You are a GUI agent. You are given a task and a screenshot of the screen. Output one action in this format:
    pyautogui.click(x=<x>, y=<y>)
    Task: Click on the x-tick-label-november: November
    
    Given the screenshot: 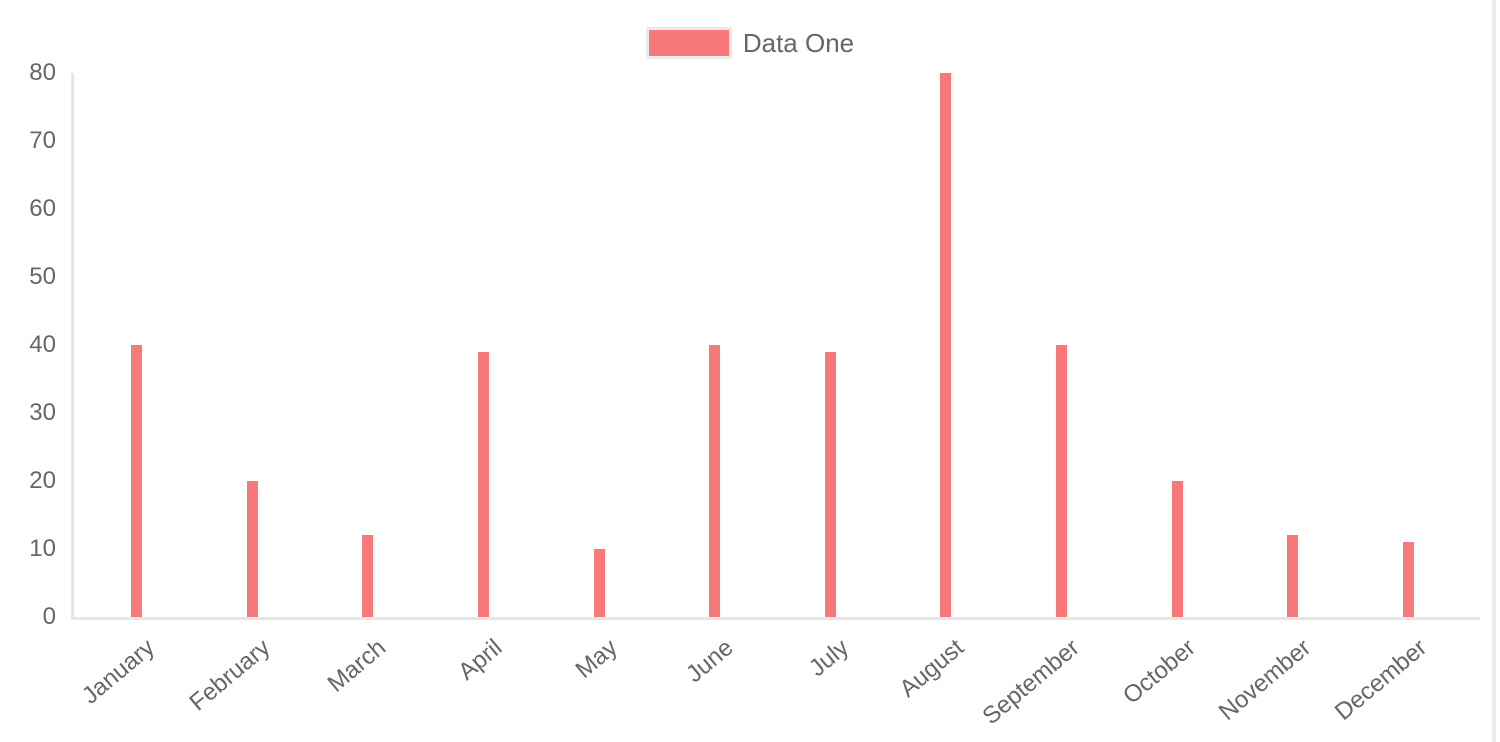 What is the action you would take?
    pyautogui.click(x=1264, y=680)
    